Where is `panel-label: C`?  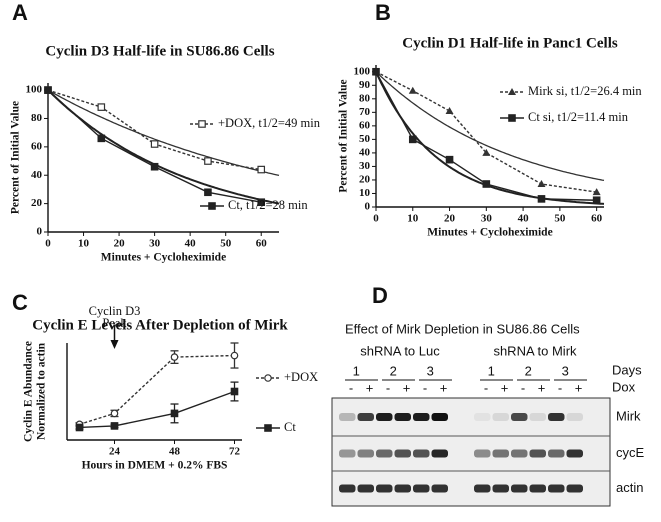 panel-label: C is located at coordinates (20, 302).